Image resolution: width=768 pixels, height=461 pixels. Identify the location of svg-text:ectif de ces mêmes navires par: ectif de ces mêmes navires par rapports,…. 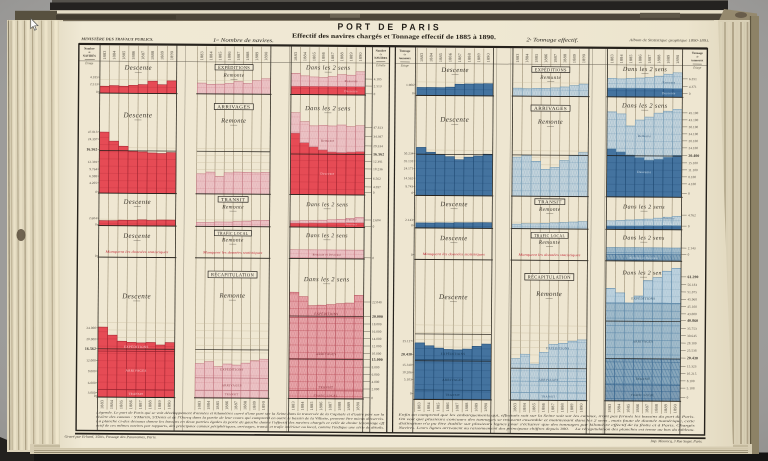
(240, 426).